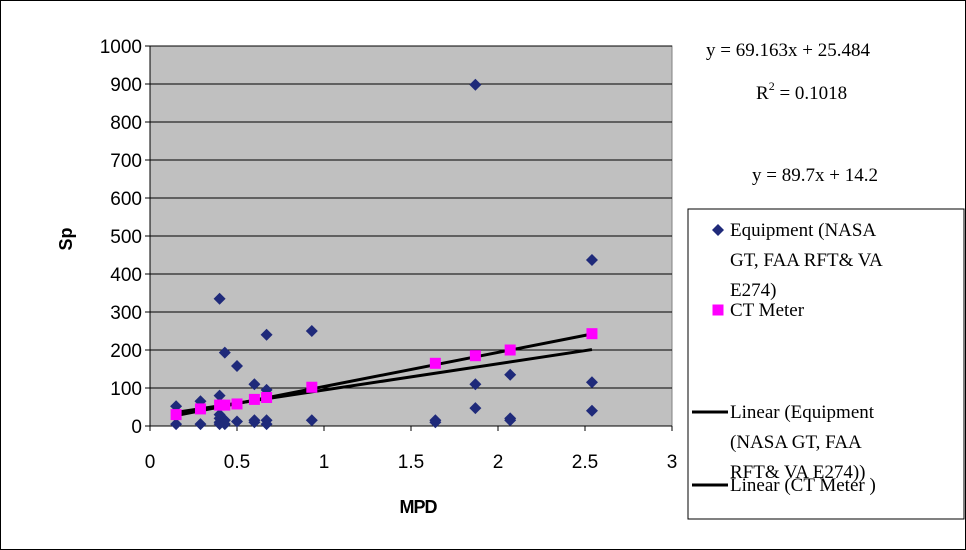  I want to click on x-tick-label: 0, so click(150, 462).